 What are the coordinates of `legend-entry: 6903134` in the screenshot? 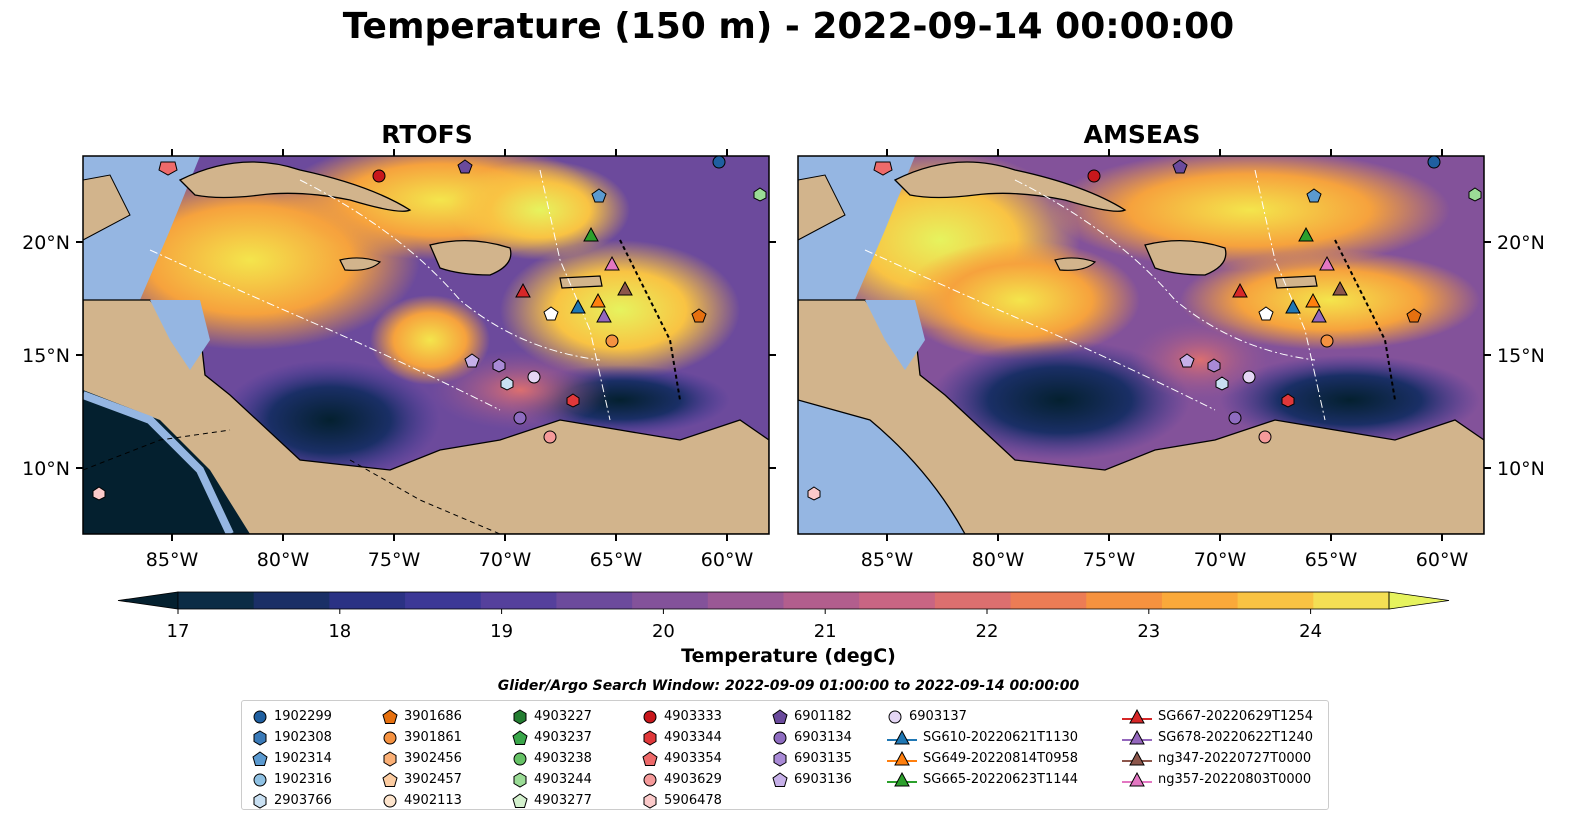 It's located at (812, 737).